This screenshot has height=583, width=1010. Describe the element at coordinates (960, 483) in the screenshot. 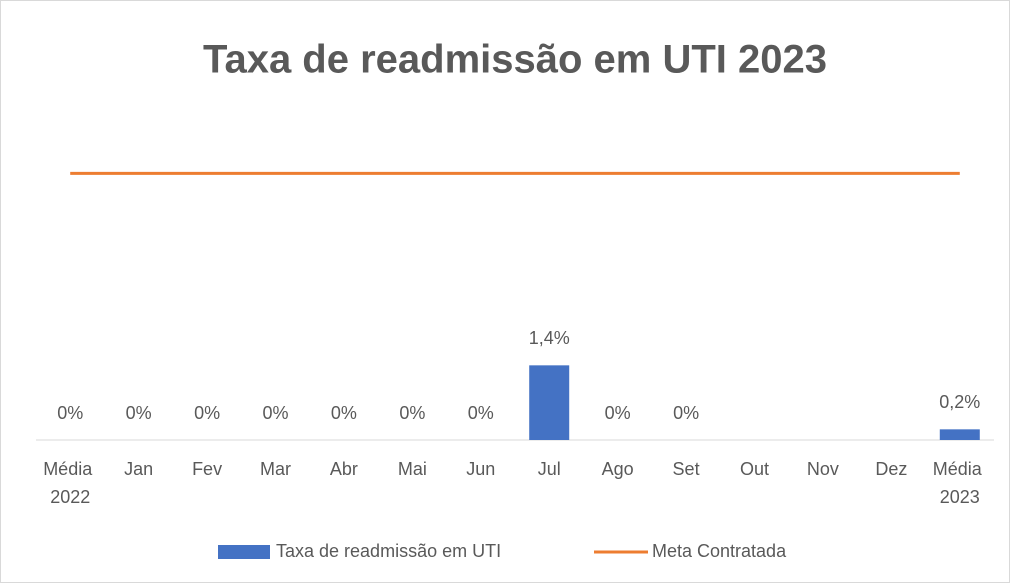

I see `x-tick-label: Média 2023` at that location.